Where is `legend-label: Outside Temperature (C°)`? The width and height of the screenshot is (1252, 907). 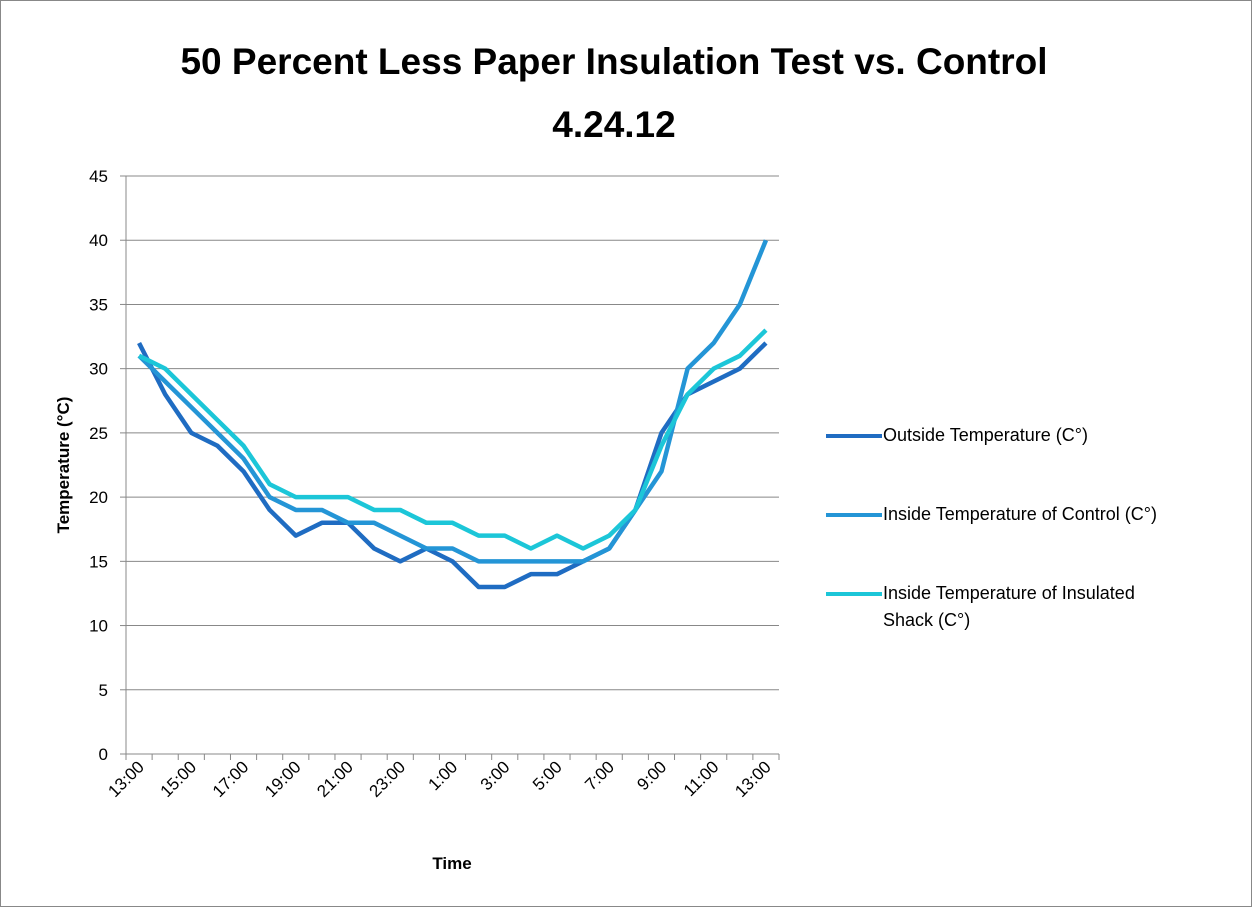
legend-label: Outside Temperature (C°) is located at coordinates (985, 435).